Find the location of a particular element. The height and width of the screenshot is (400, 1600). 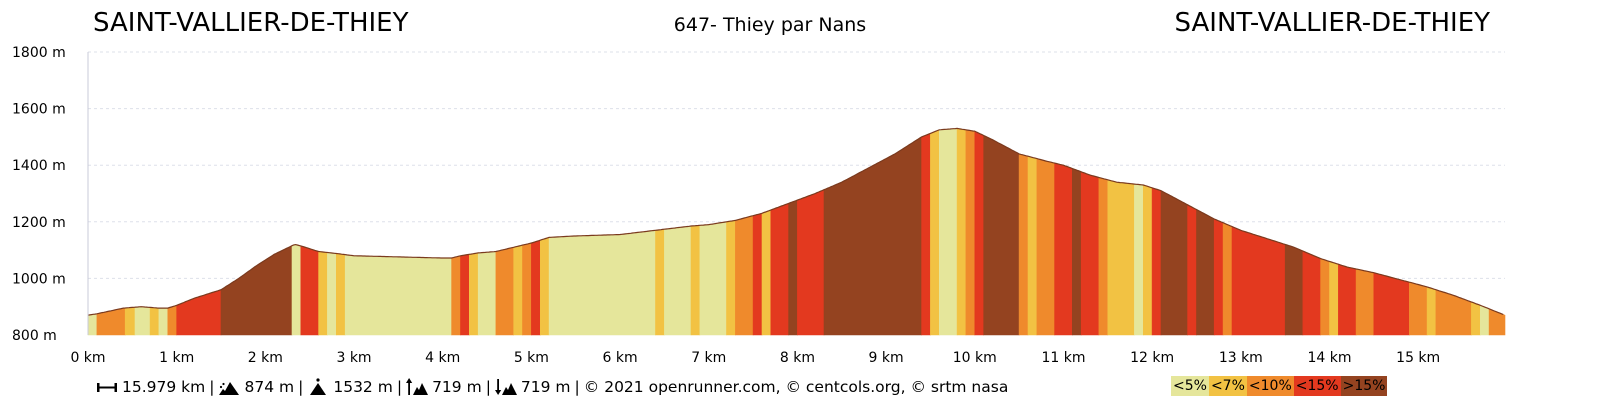

descent-icon is located at coordinates (505, 387).